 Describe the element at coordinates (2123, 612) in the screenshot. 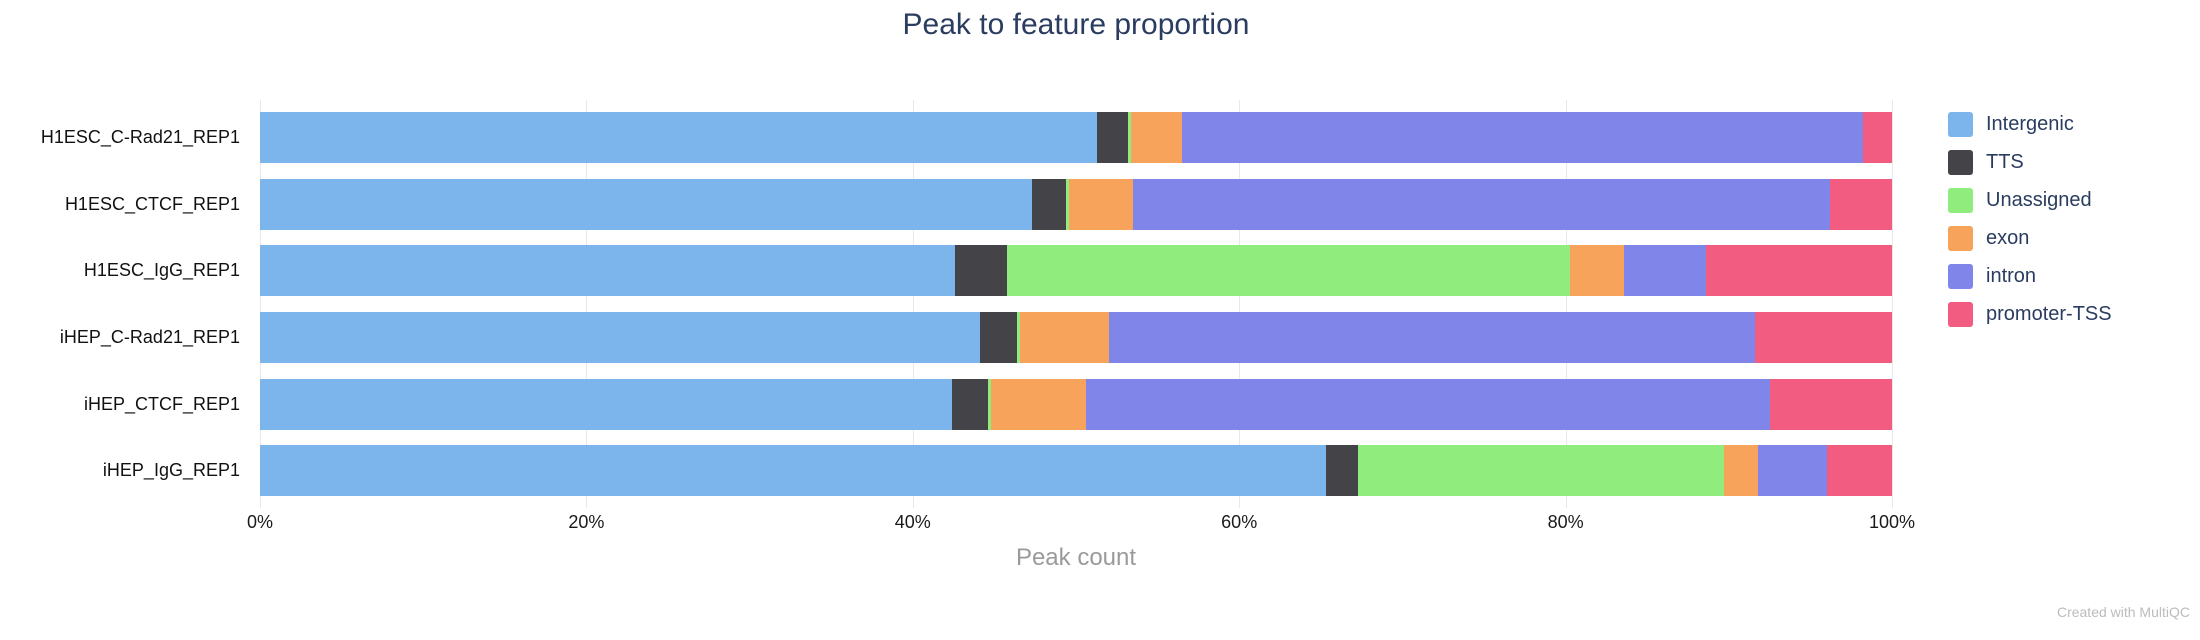

I see `multiqc-credit: Created with MultiQC` at that location.